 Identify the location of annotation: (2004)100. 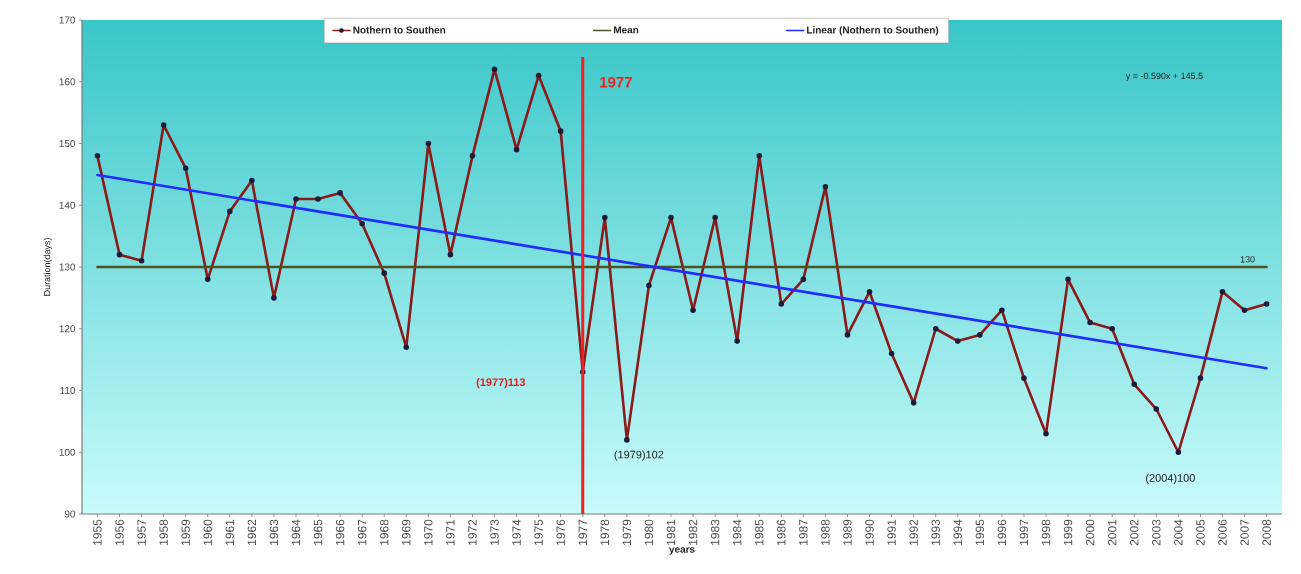
(1170, 478).